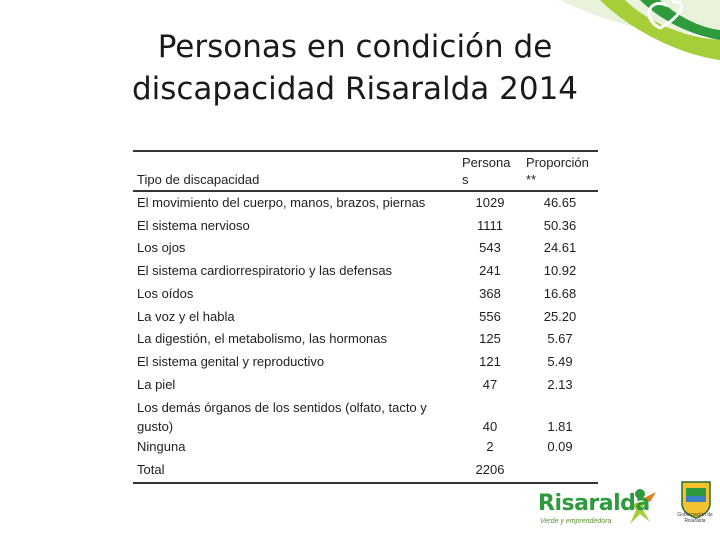  I want to click on cell-proportion: 16.68, so click(560, 293).